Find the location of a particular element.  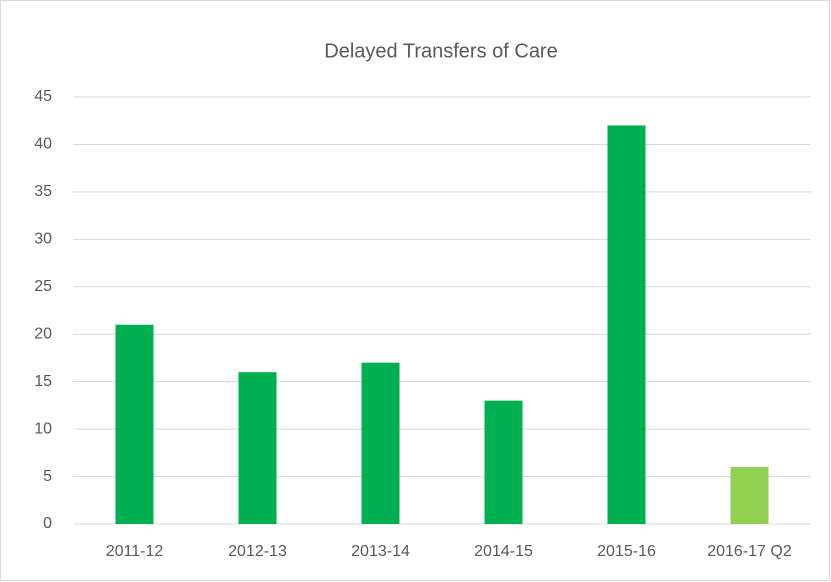

y-tick-label: 35 is located at coordinates (43, 191).